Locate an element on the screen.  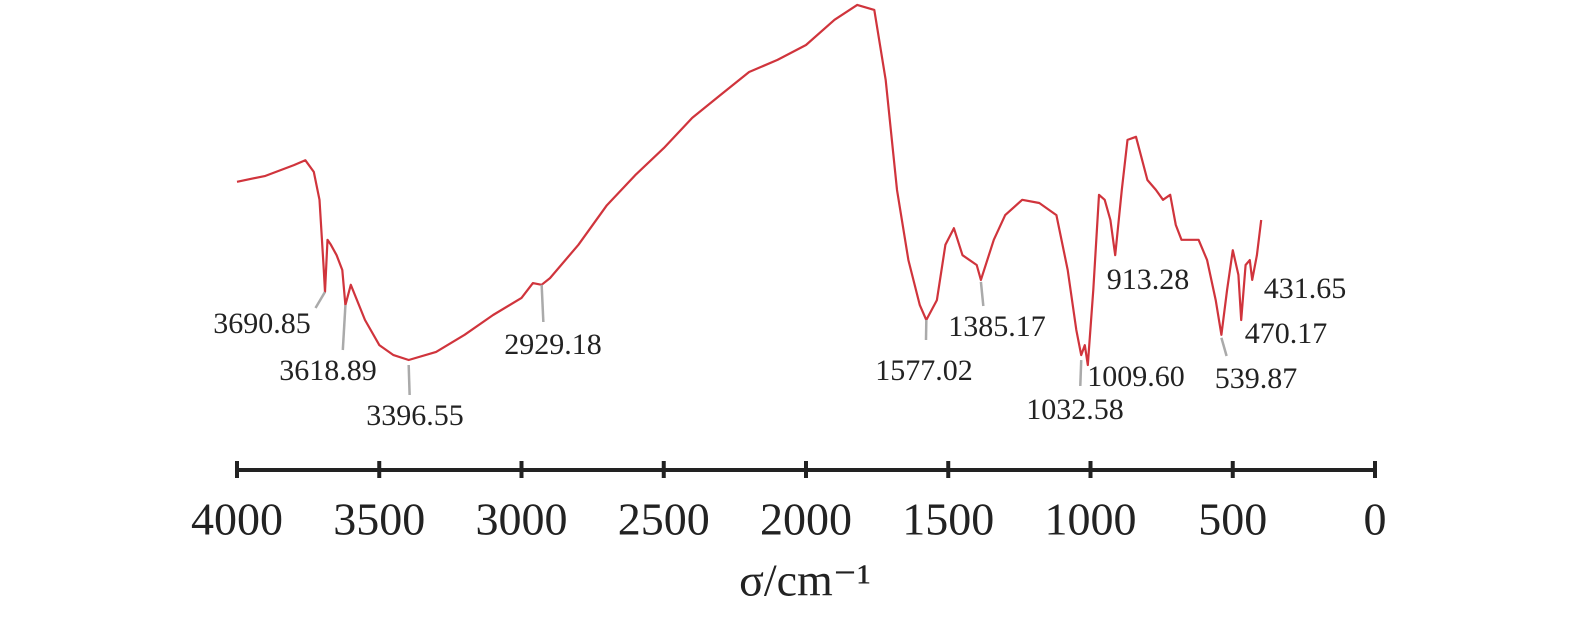
x-tick-label: 3000 is located at coordinates (522, 519).